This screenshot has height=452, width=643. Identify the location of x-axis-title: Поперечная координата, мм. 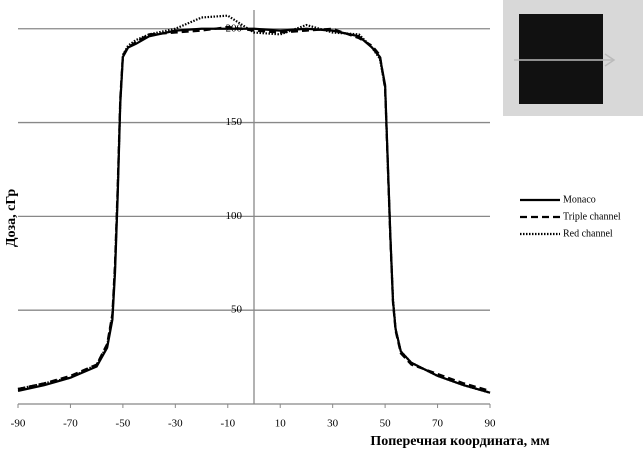
(460, 441).